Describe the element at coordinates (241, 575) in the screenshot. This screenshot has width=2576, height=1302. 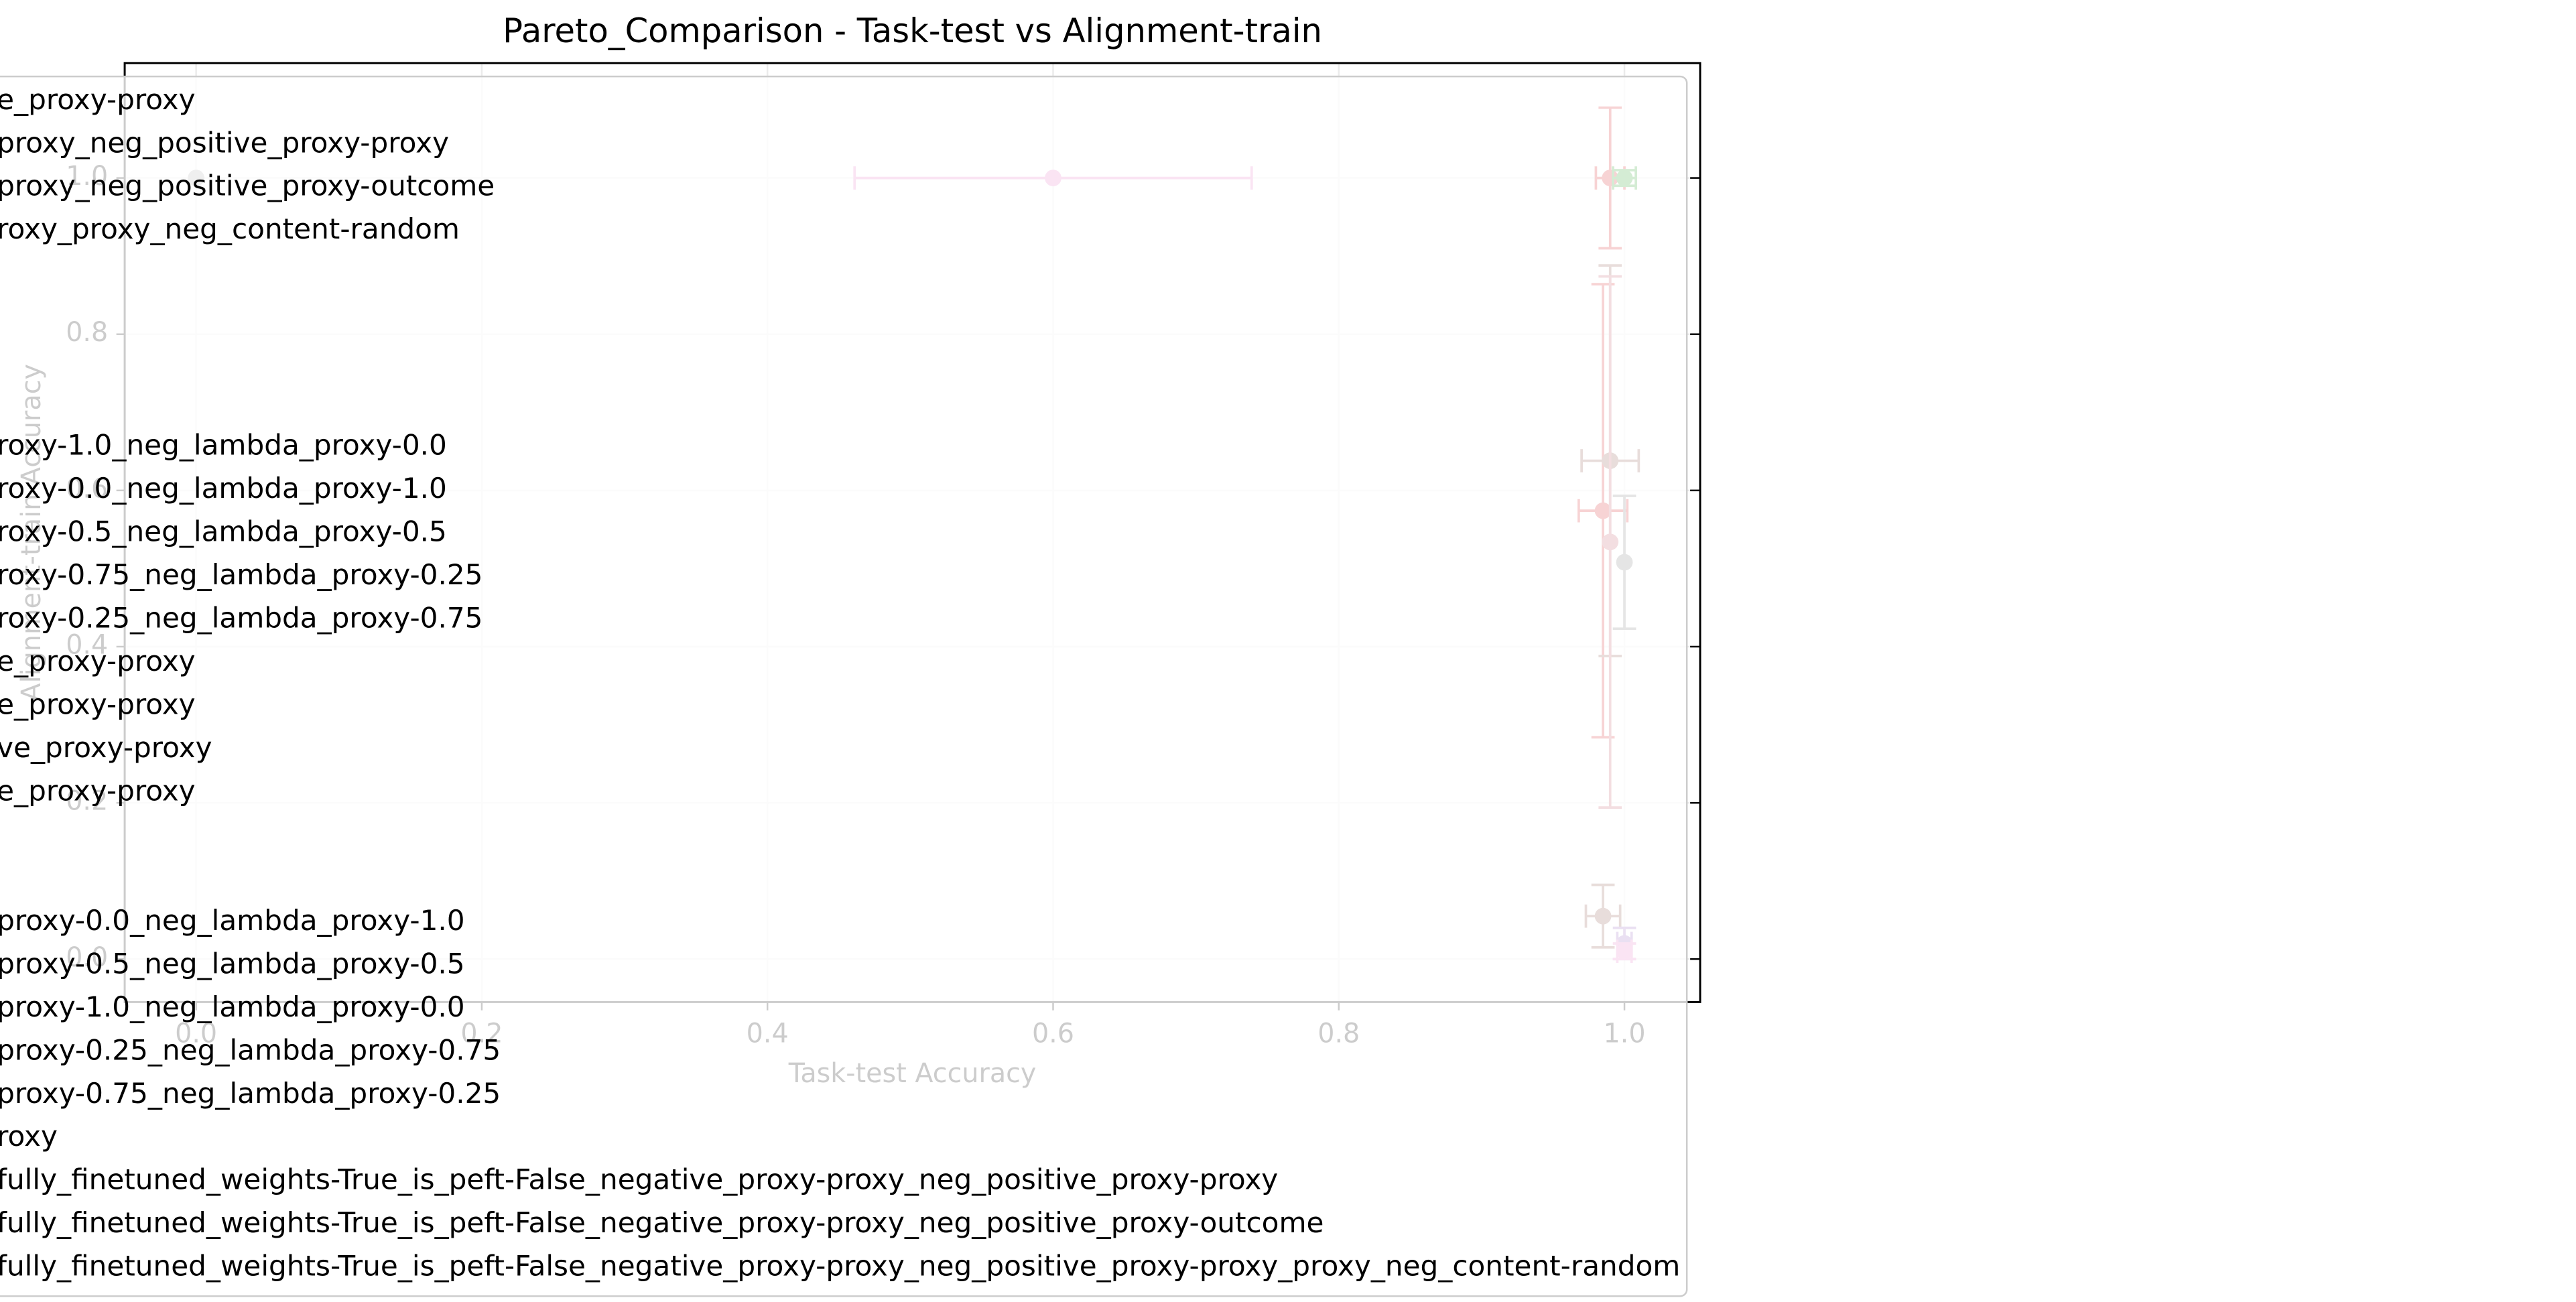
I see `legend-entry: roxy-0.75_neg_lambda_proxy-0.25` at that location.